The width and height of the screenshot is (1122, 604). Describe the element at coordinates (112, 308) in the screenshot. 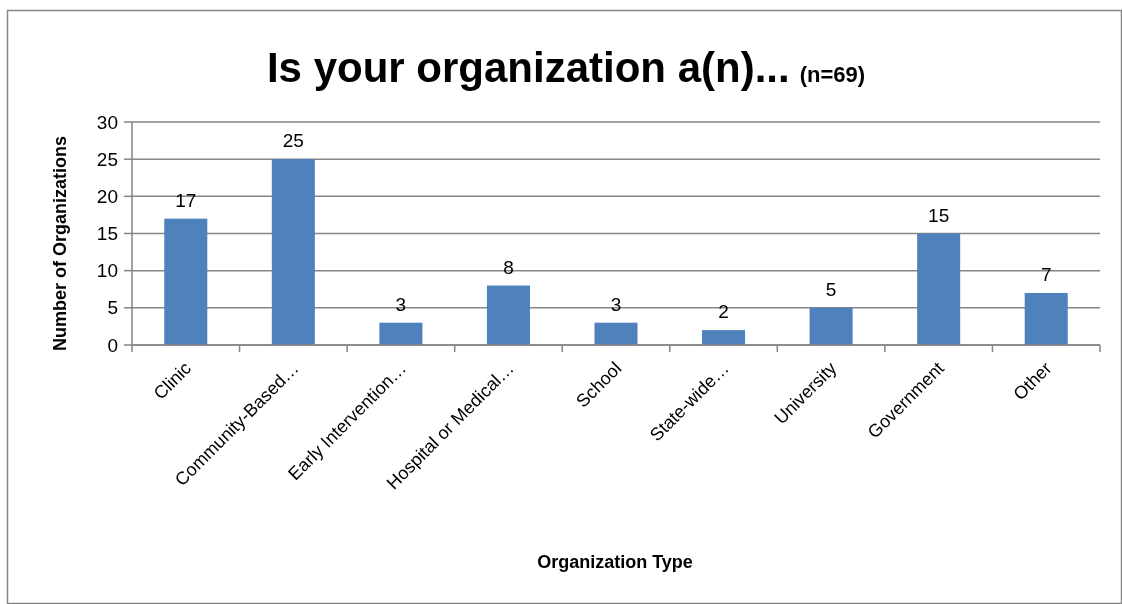

I see `y-tick-label: 5` at that location.